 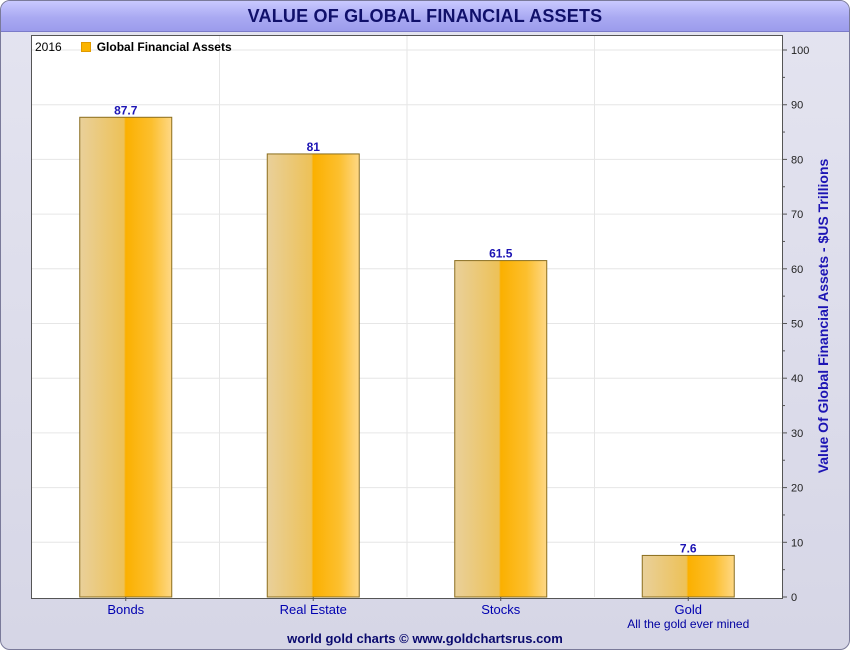 What do you see at coordinates (688, 609) in the screenshot?
I see `x-category-label: Gold` at bounding box center [688, 609].